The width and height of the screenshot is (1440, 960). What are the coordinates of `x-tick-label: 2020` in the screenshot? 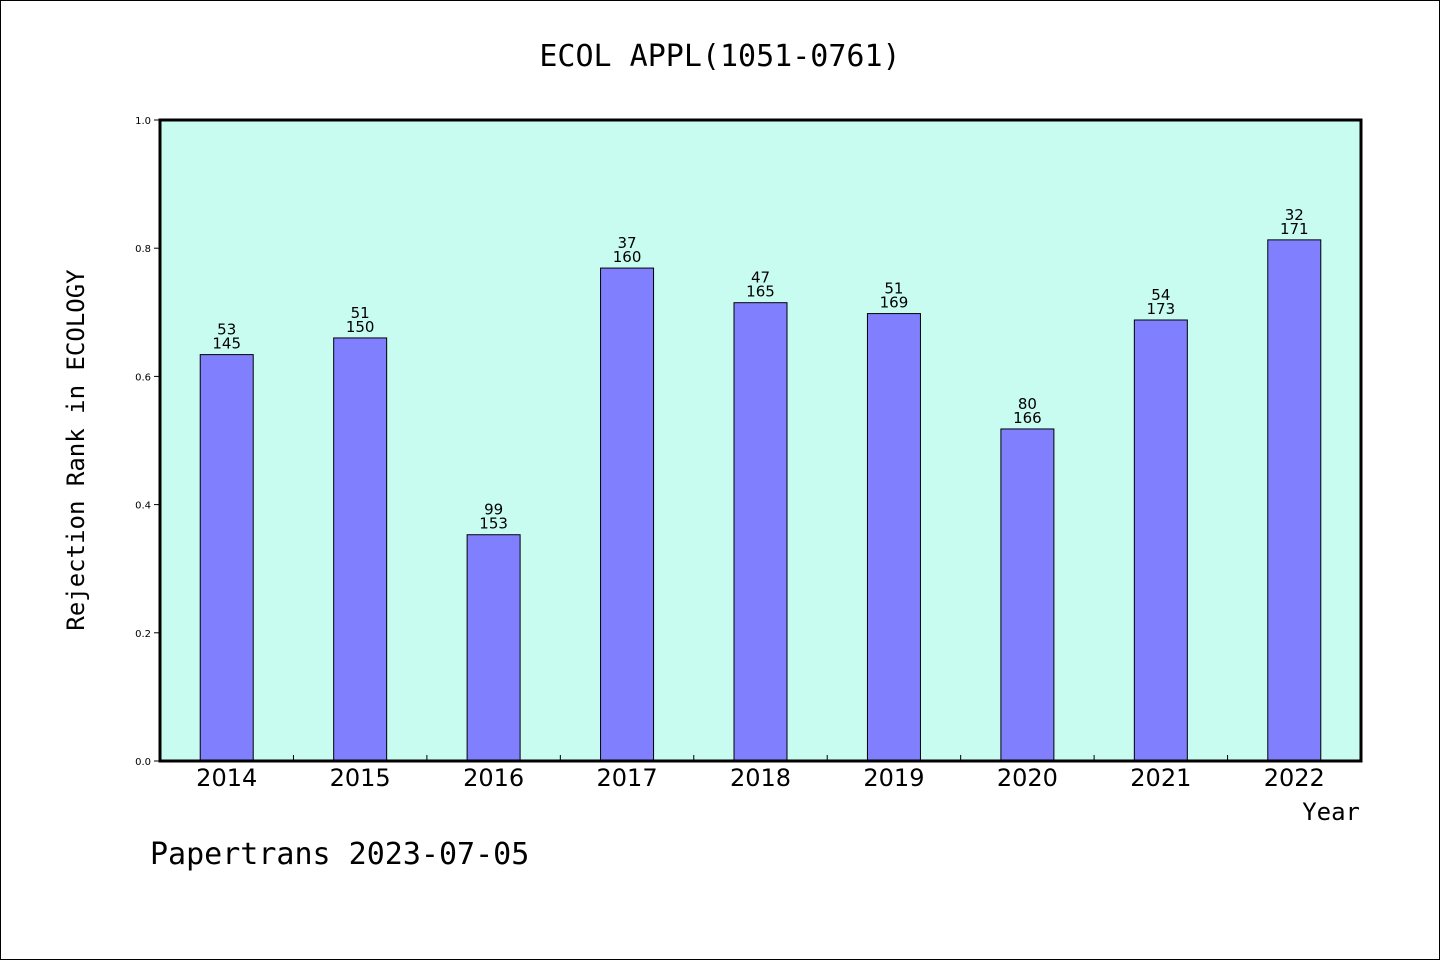 It's located at (1027, 778).